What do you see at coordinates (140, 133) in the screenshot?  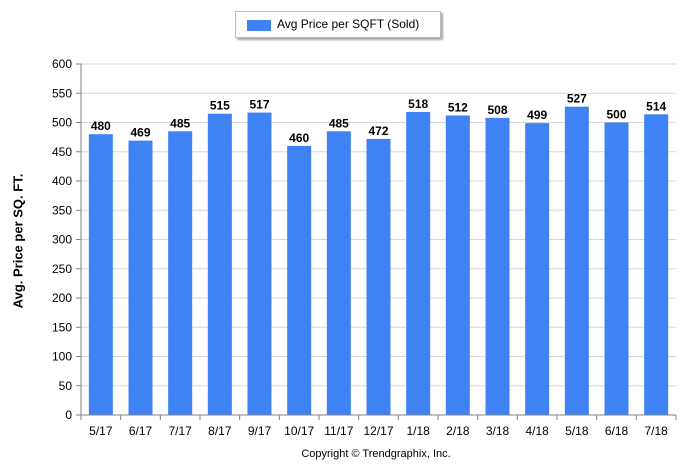 I see `bar-value-label: 469` at bounding box center [140, 133].